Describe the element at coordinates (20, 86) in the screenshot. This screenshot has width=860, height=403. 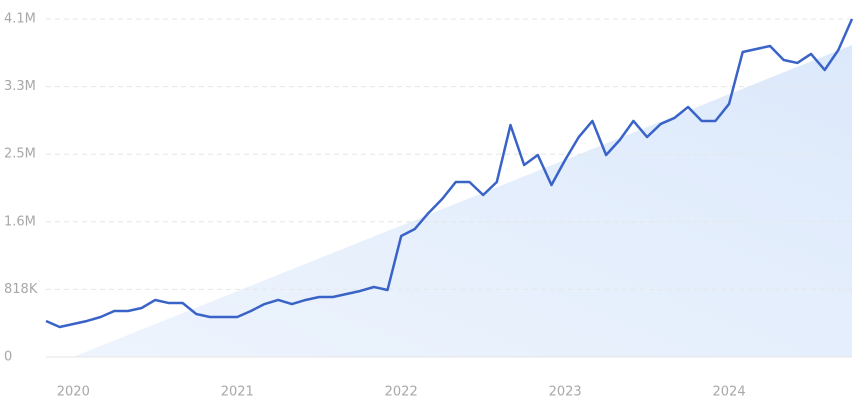
I see `y-tick-label: 3.3M` at that location.